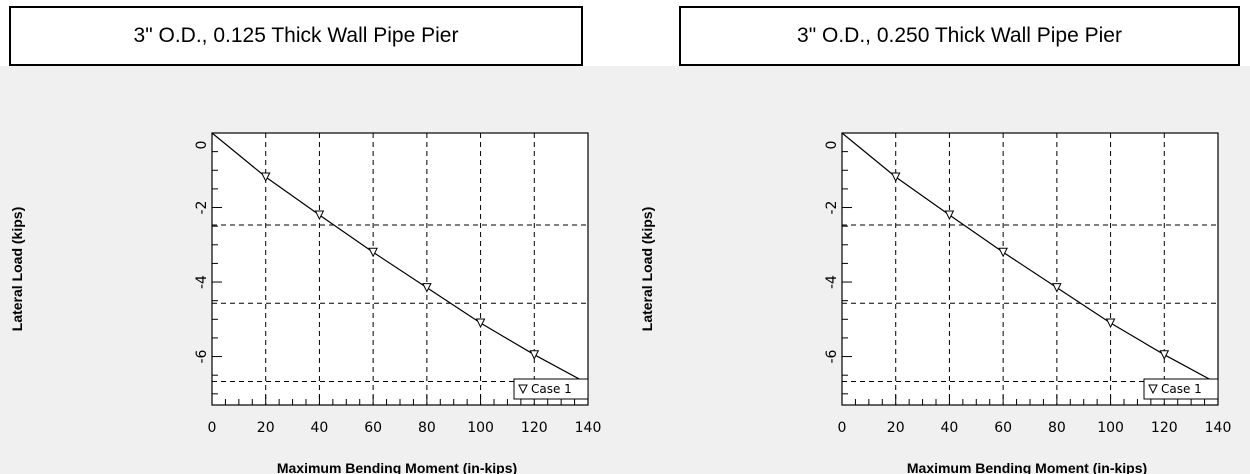  Describe the element at coordinates (959, 36) in the screenshot. I see `right-chart-title: 3" O.D., 0.250 Thick Wall Pipe Pier` at that location.